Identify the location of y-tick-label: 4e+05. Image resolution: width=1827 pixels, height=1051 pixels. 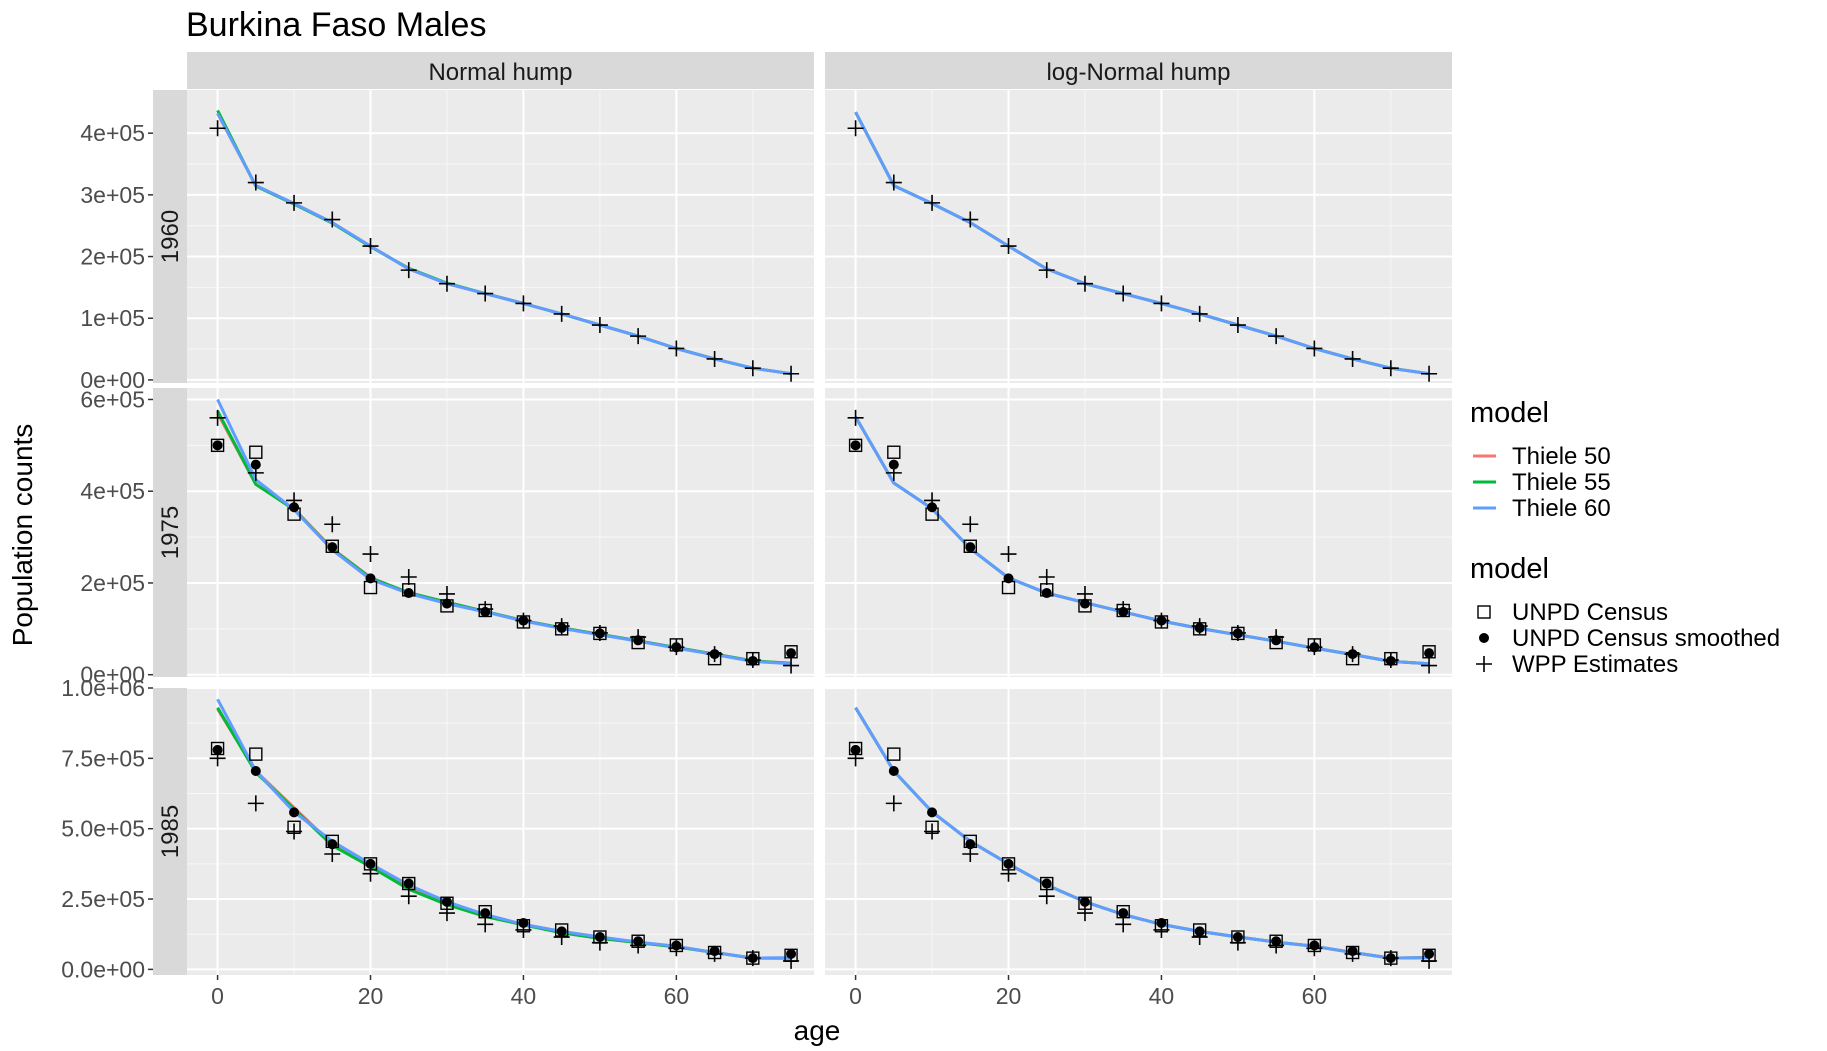
(112, 491).